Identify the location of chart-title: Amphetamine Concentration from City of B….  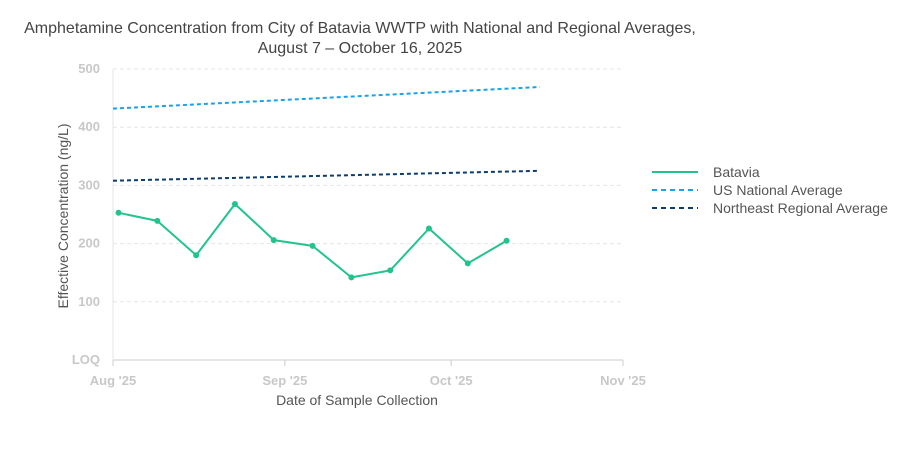
(360, 38).